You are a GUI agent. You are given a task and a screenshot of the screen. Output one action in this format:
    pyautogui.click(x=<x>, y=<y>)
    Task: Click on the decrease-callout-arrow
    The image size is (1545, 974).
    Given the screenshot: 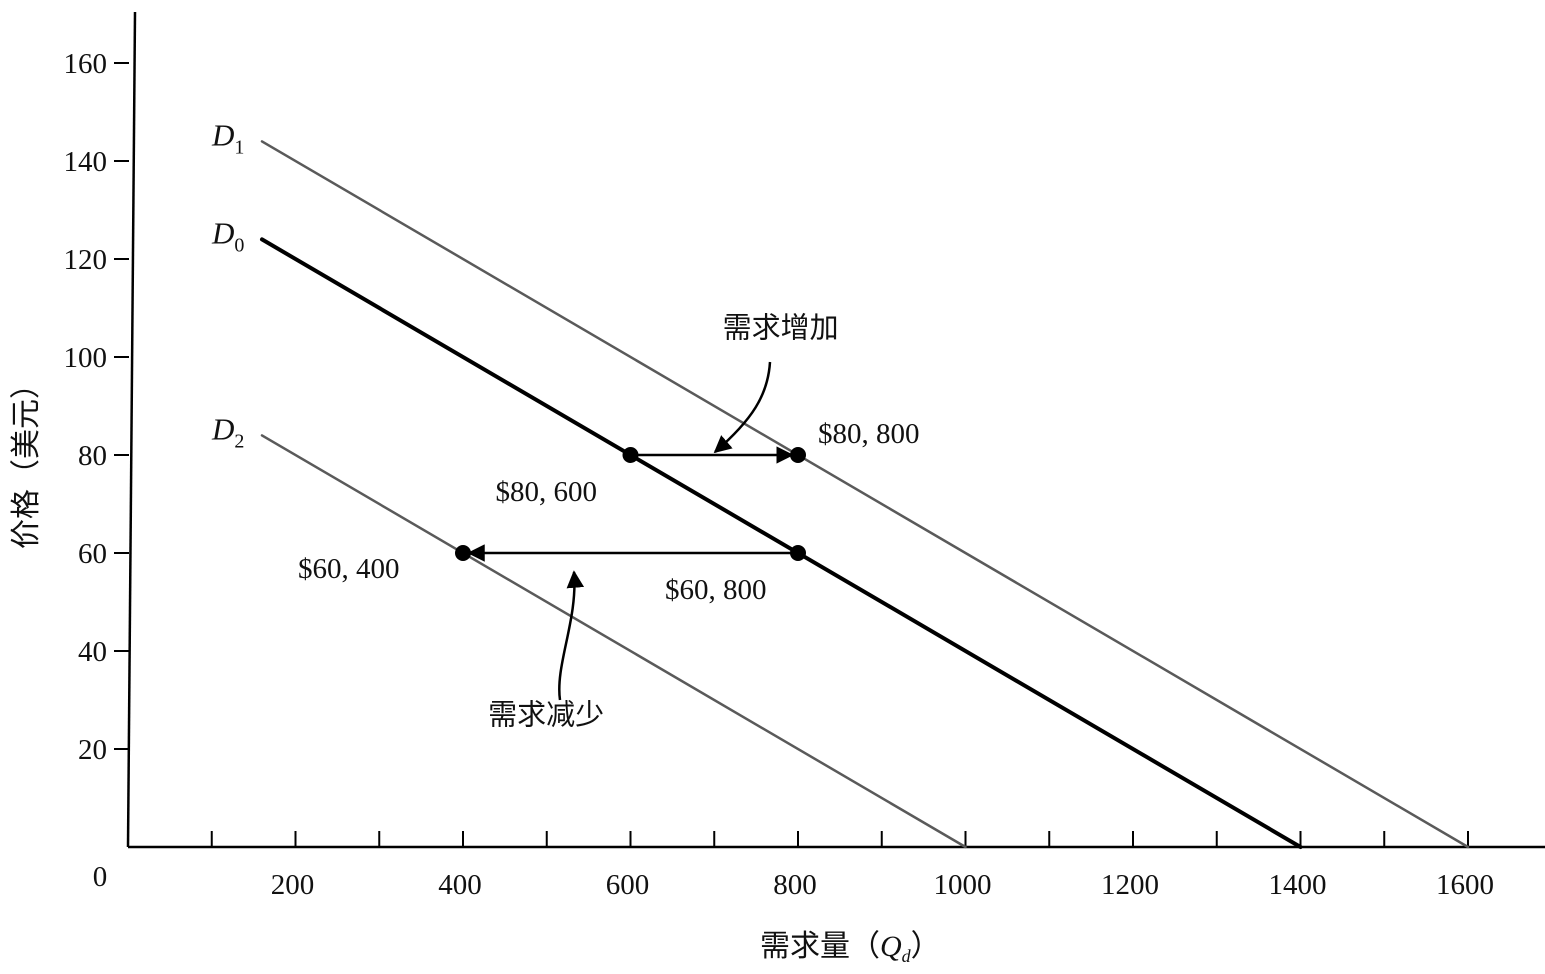 What is the action you would take?
    pyautogui.click(x=571, y=635)
    